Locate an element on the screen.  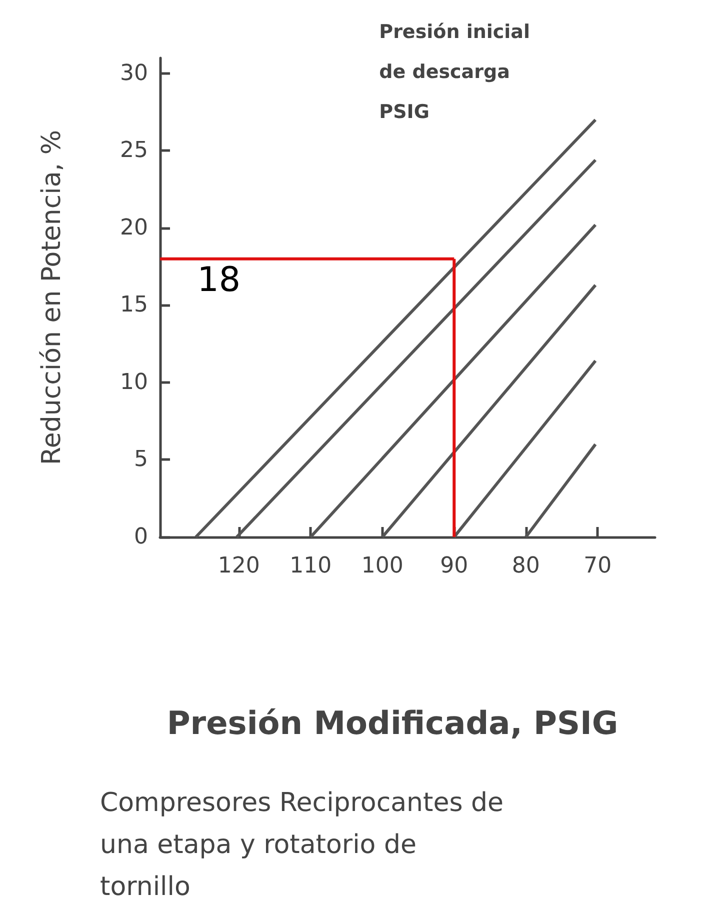
x-tick-label: 100 is located at coordinates (382, 566).